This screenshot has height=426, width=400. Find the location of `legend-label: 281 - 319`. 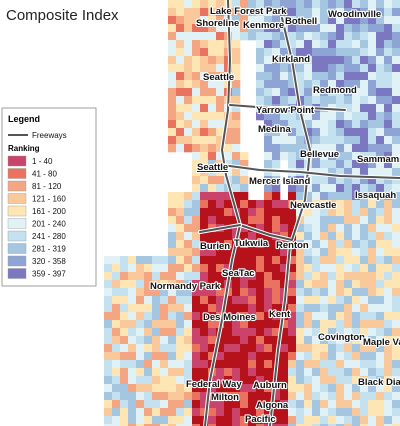

legend-label: 281 - 319 is located at coordinates (49, 249).